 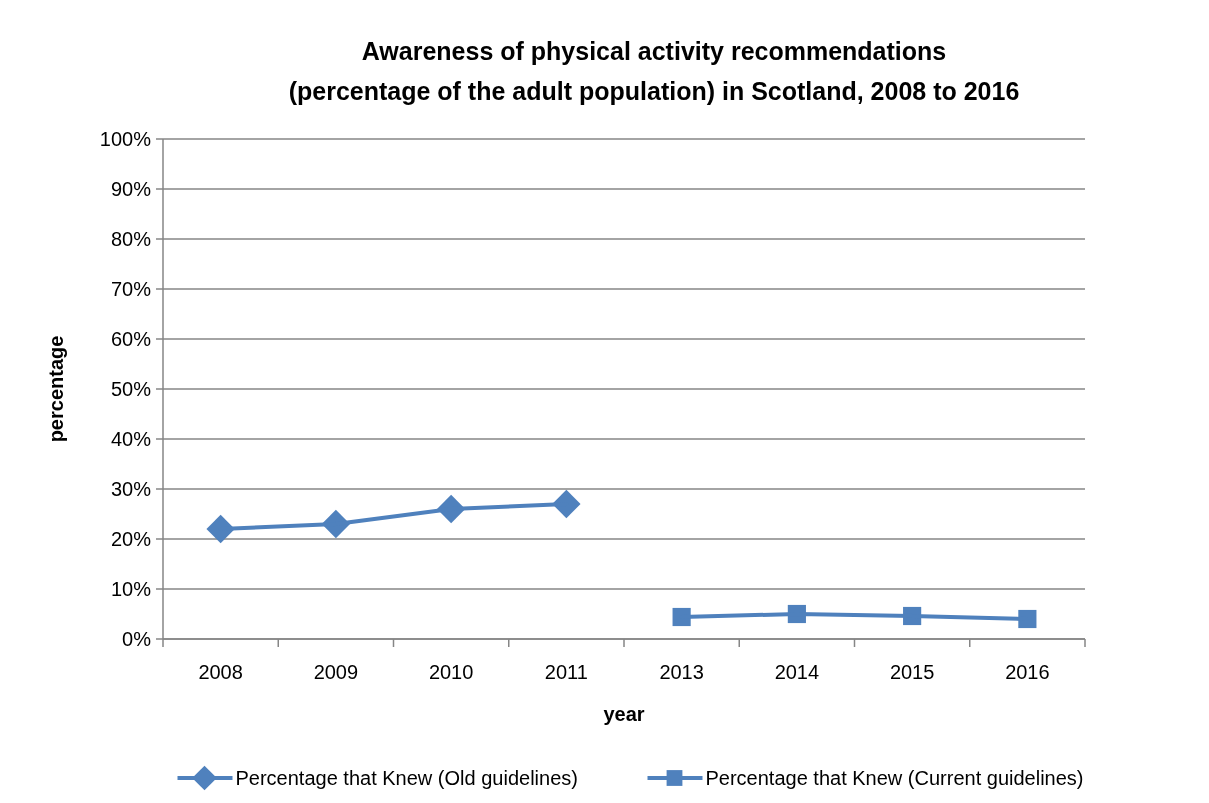 What do you see at coordinates (131, 289) in the screenshot?
I see `y-tick-label: 70%` at bounding box center [131, 289].